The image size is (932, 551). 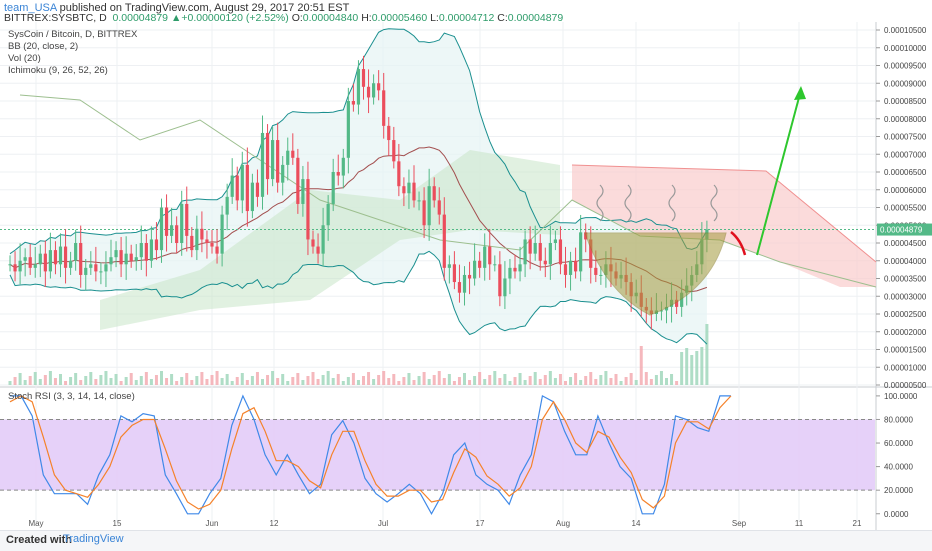 I want to click on x-tick-label: 11, so click(x=799, y=523).